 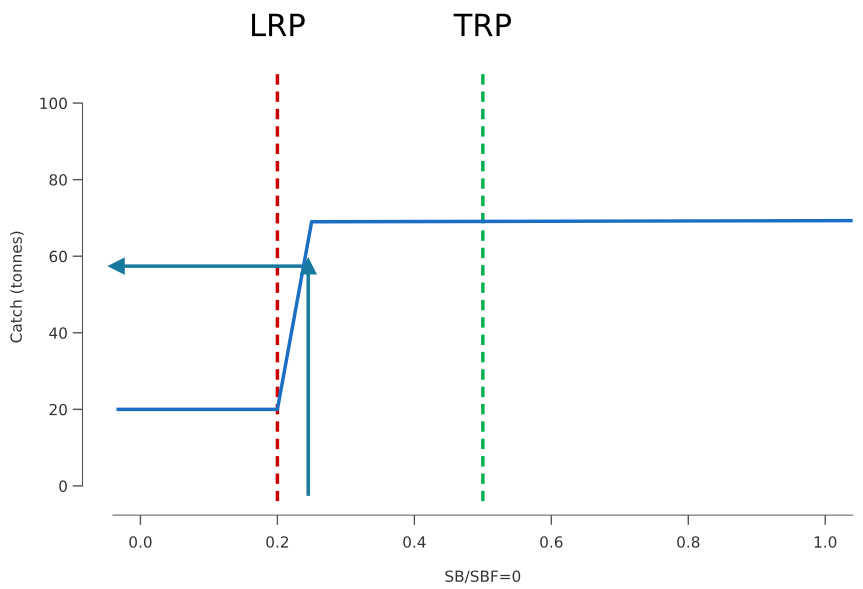 I want to click on x-axis-title: SB/SBF=0, so click(x=482, y=577).